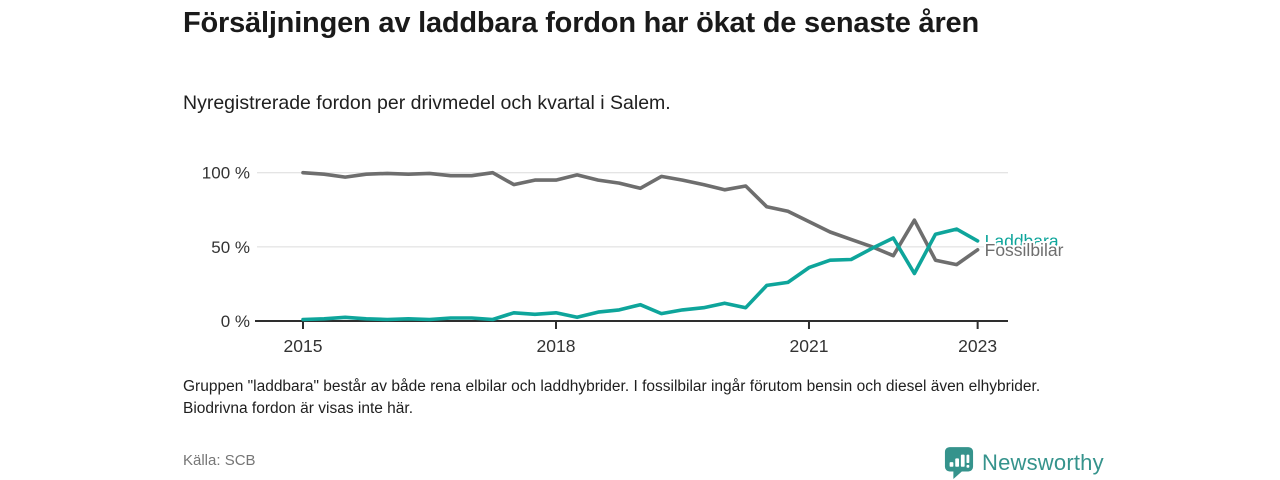 The width and height of the screenshot is (1280, 480). I want to click on series-line-fossilbilar, so click(640, 218).